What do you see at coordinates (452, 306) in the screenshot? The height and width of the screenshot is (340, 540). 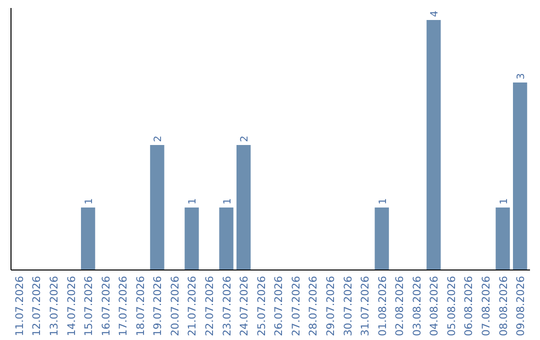 I see `x-tick-label: 05.08.2026` at bounding box center [452, 306].